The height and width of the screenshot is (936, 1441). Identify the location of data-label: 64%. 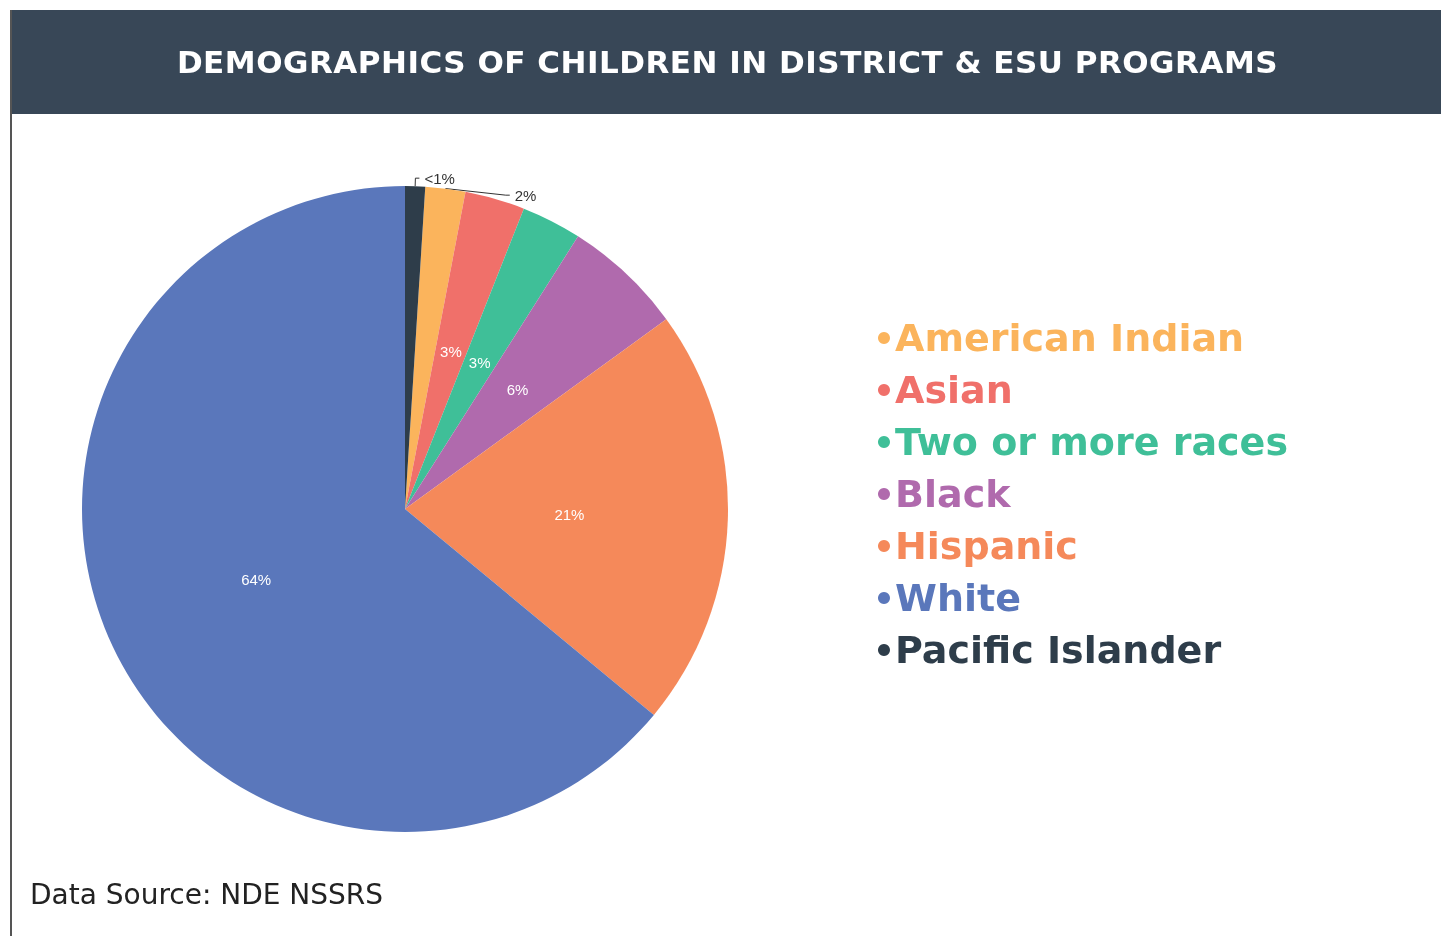
(256, 579).